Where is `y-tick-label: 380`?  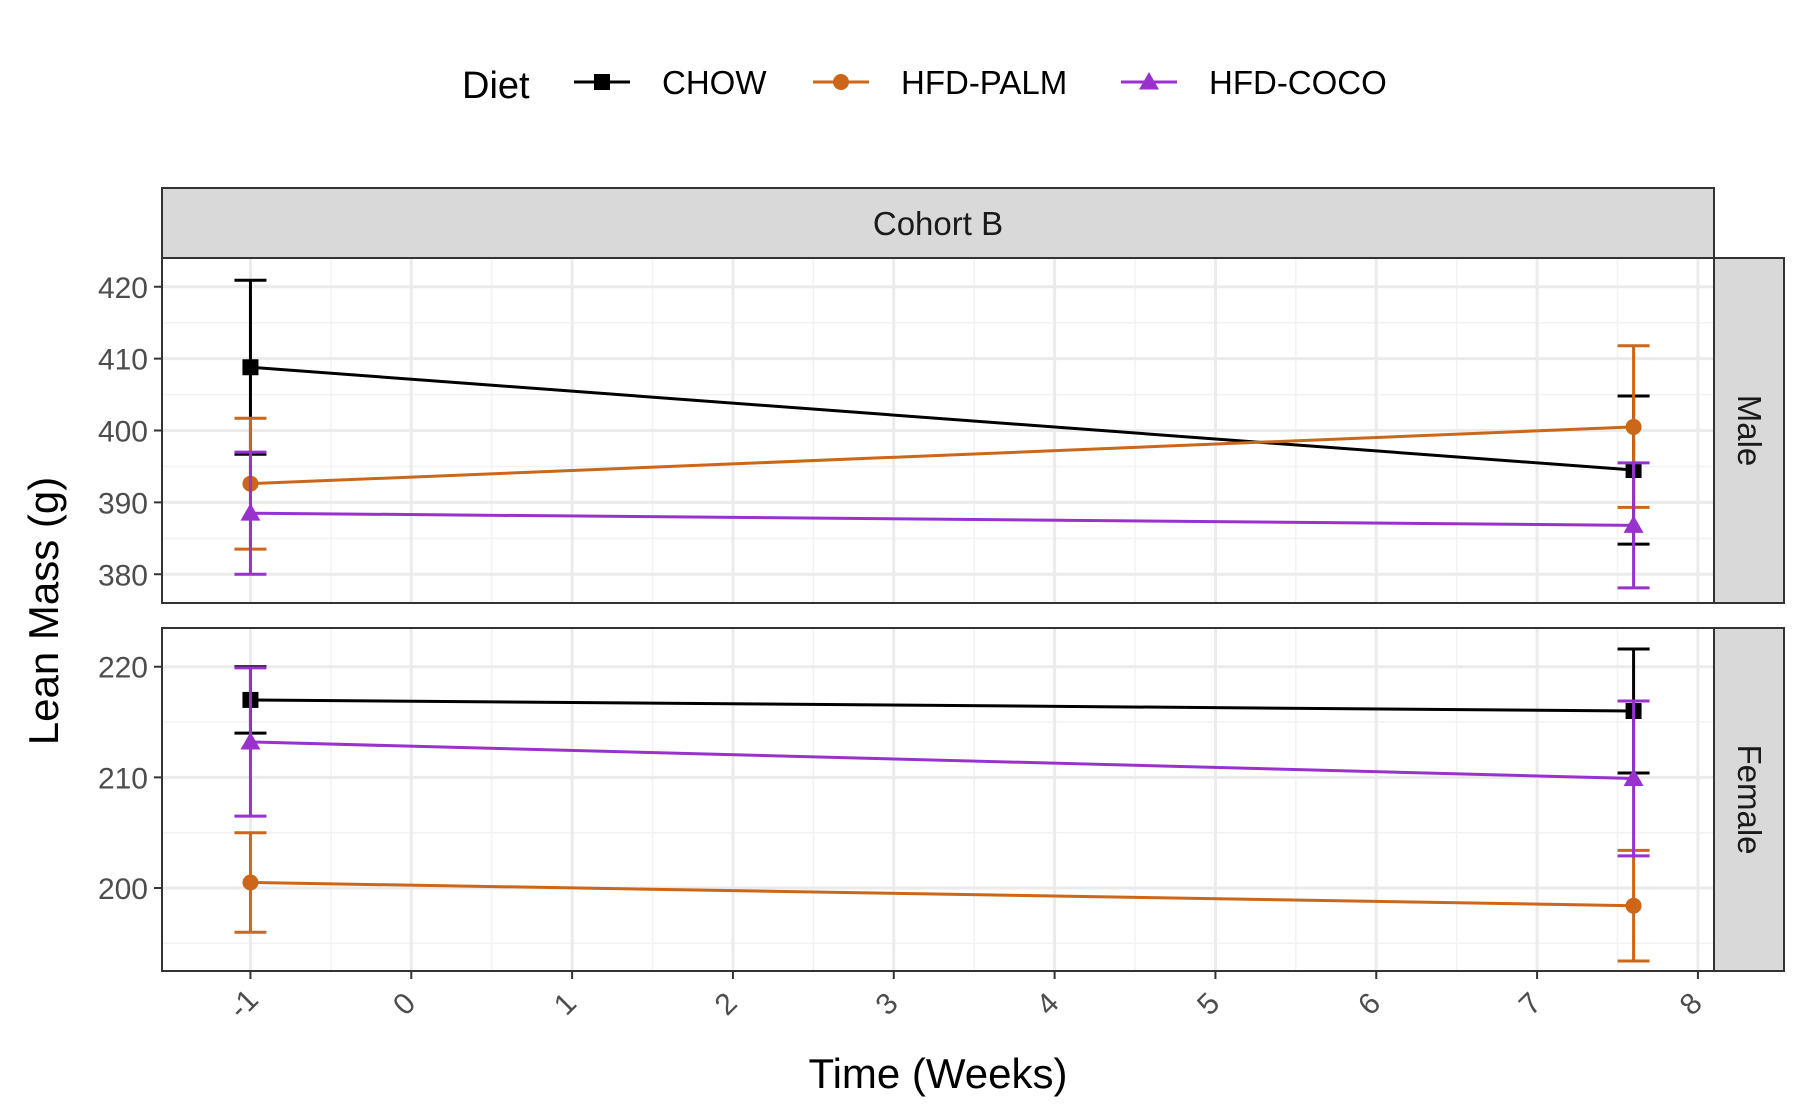 y-tick-label: 380 is located at coordinates (123, 575).